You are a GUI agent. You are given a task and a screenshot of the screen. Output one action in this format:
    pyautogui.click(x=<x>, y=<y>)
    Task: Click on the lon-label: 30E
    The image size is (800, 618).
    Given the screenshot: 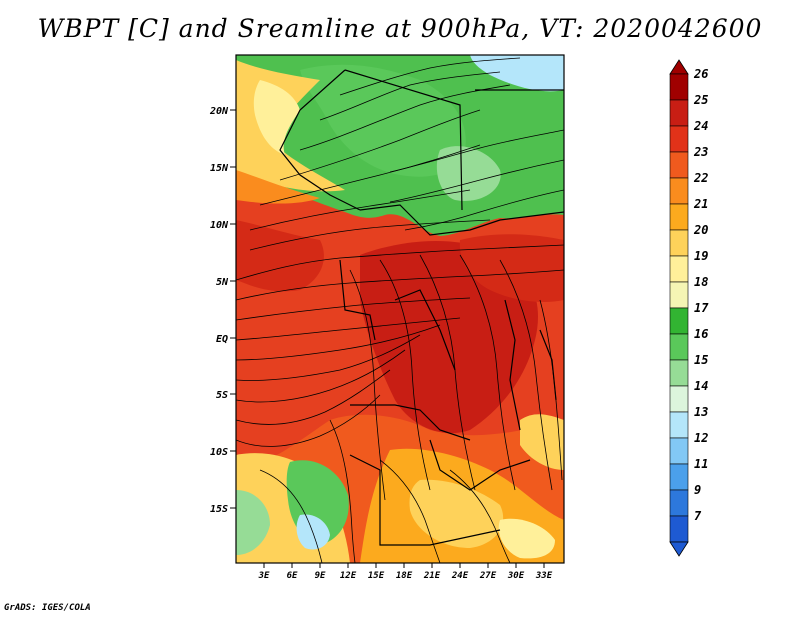 What is the action you would take?
    pyautogui.click(x=516, y=576)
    